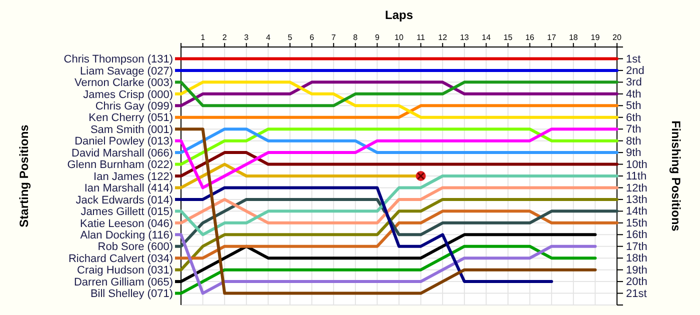  Describe the element at coordinates (312, 37) in the screenshot. I see `x-tick-label: 6` at that location.